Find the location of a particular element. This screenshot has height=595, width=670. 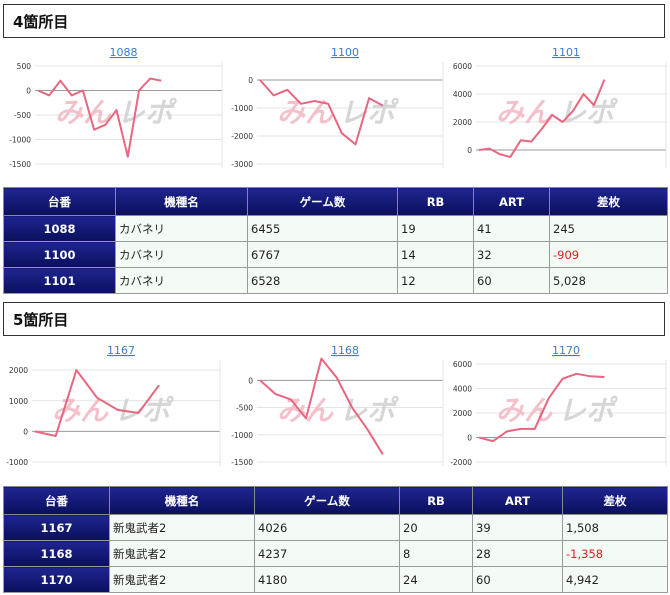

medal-diff: -909 is located at coordinates (608, 254).